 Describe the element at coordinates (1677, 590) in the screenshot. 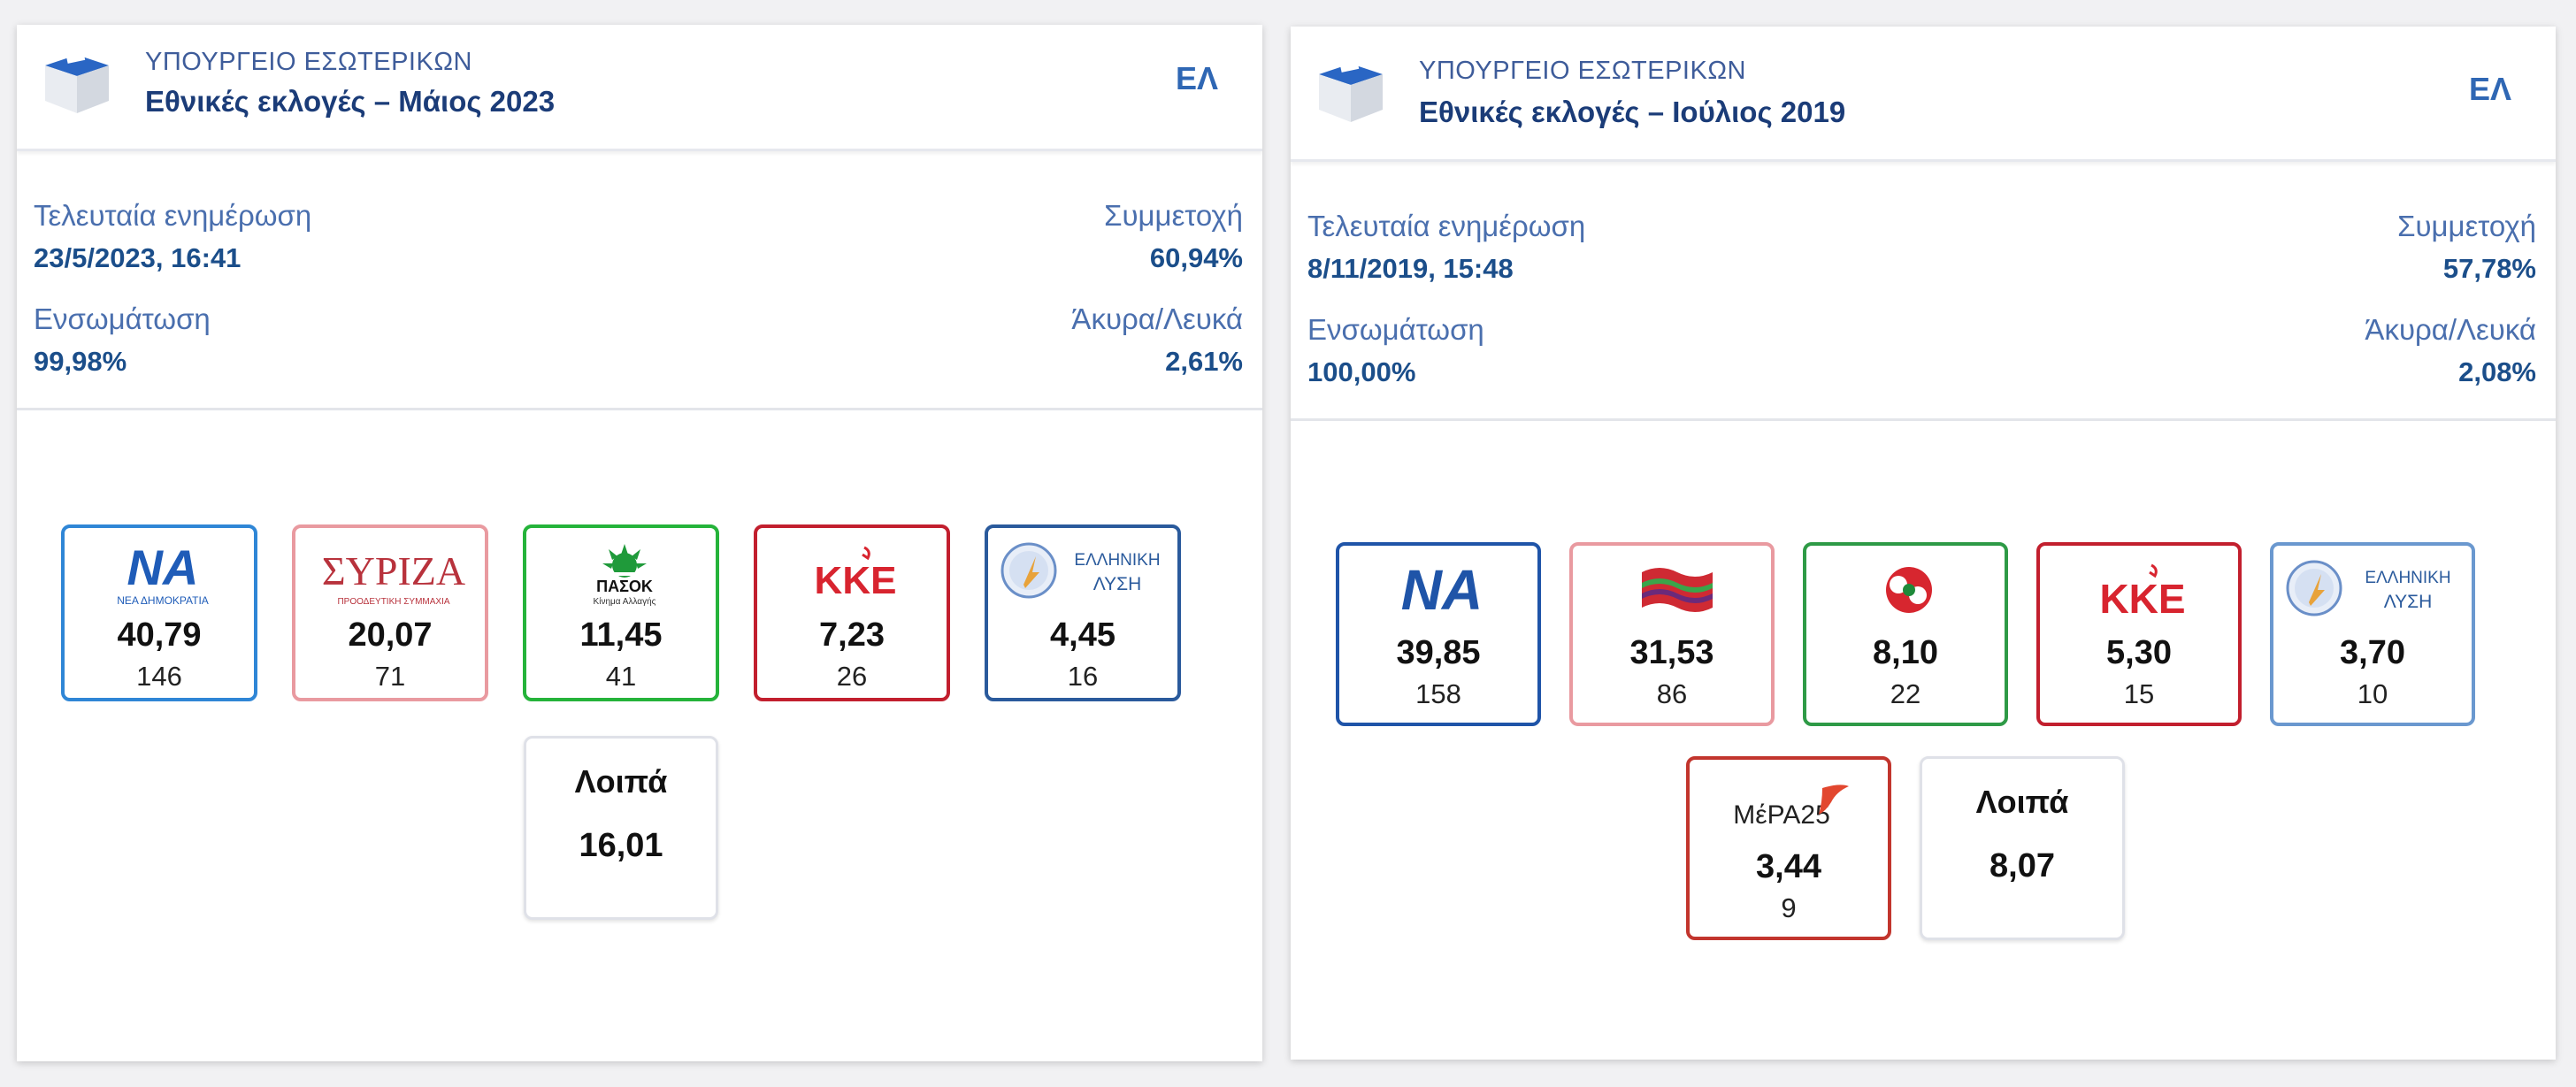

I see `syriza-flag-logo` at that location.